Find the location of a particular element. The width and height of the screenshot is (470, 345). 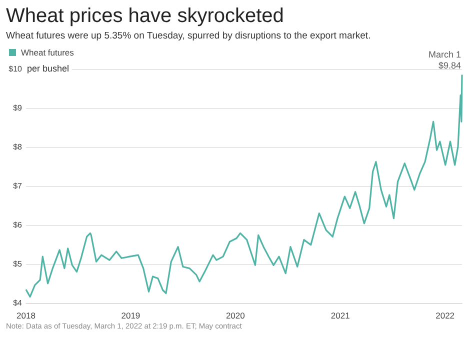

chart-subtitle: Wheat futures were up 5.35% on Tuesday, spurred by disruptions to the export market. is located at coordinates (188, 36).